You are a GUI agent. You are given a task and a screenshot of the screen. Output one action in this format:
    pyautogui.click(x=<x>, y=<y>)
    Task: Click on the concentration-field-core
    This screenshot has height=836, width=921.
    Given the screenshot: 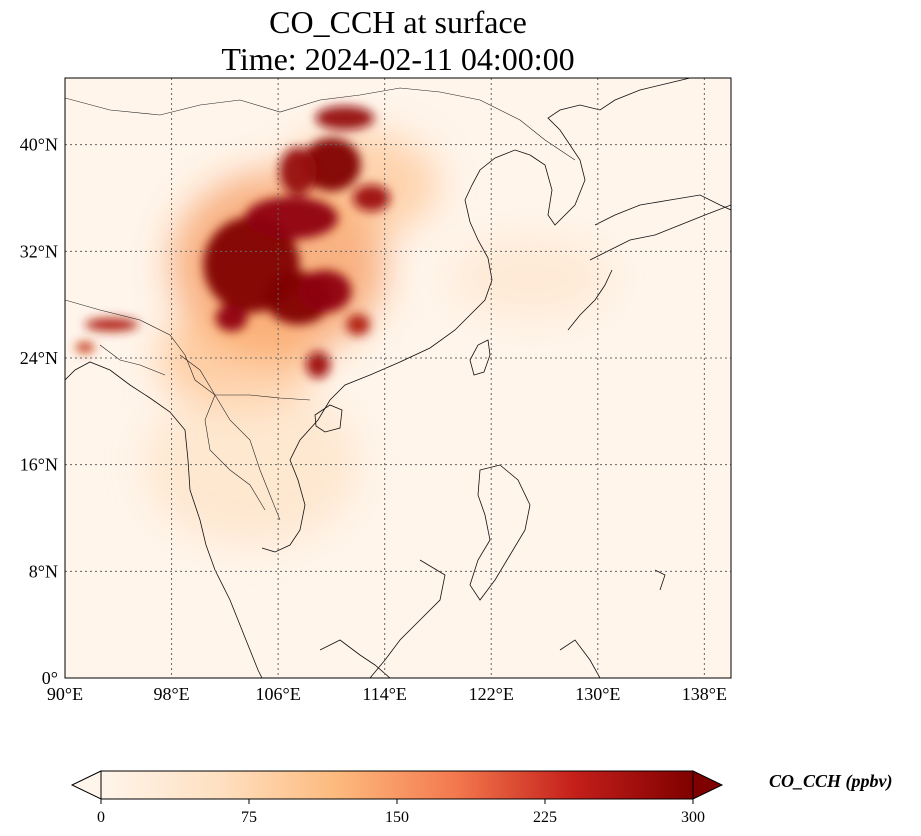 What is the action you would take?
    pyautogui.click(x=233, y=242)
    